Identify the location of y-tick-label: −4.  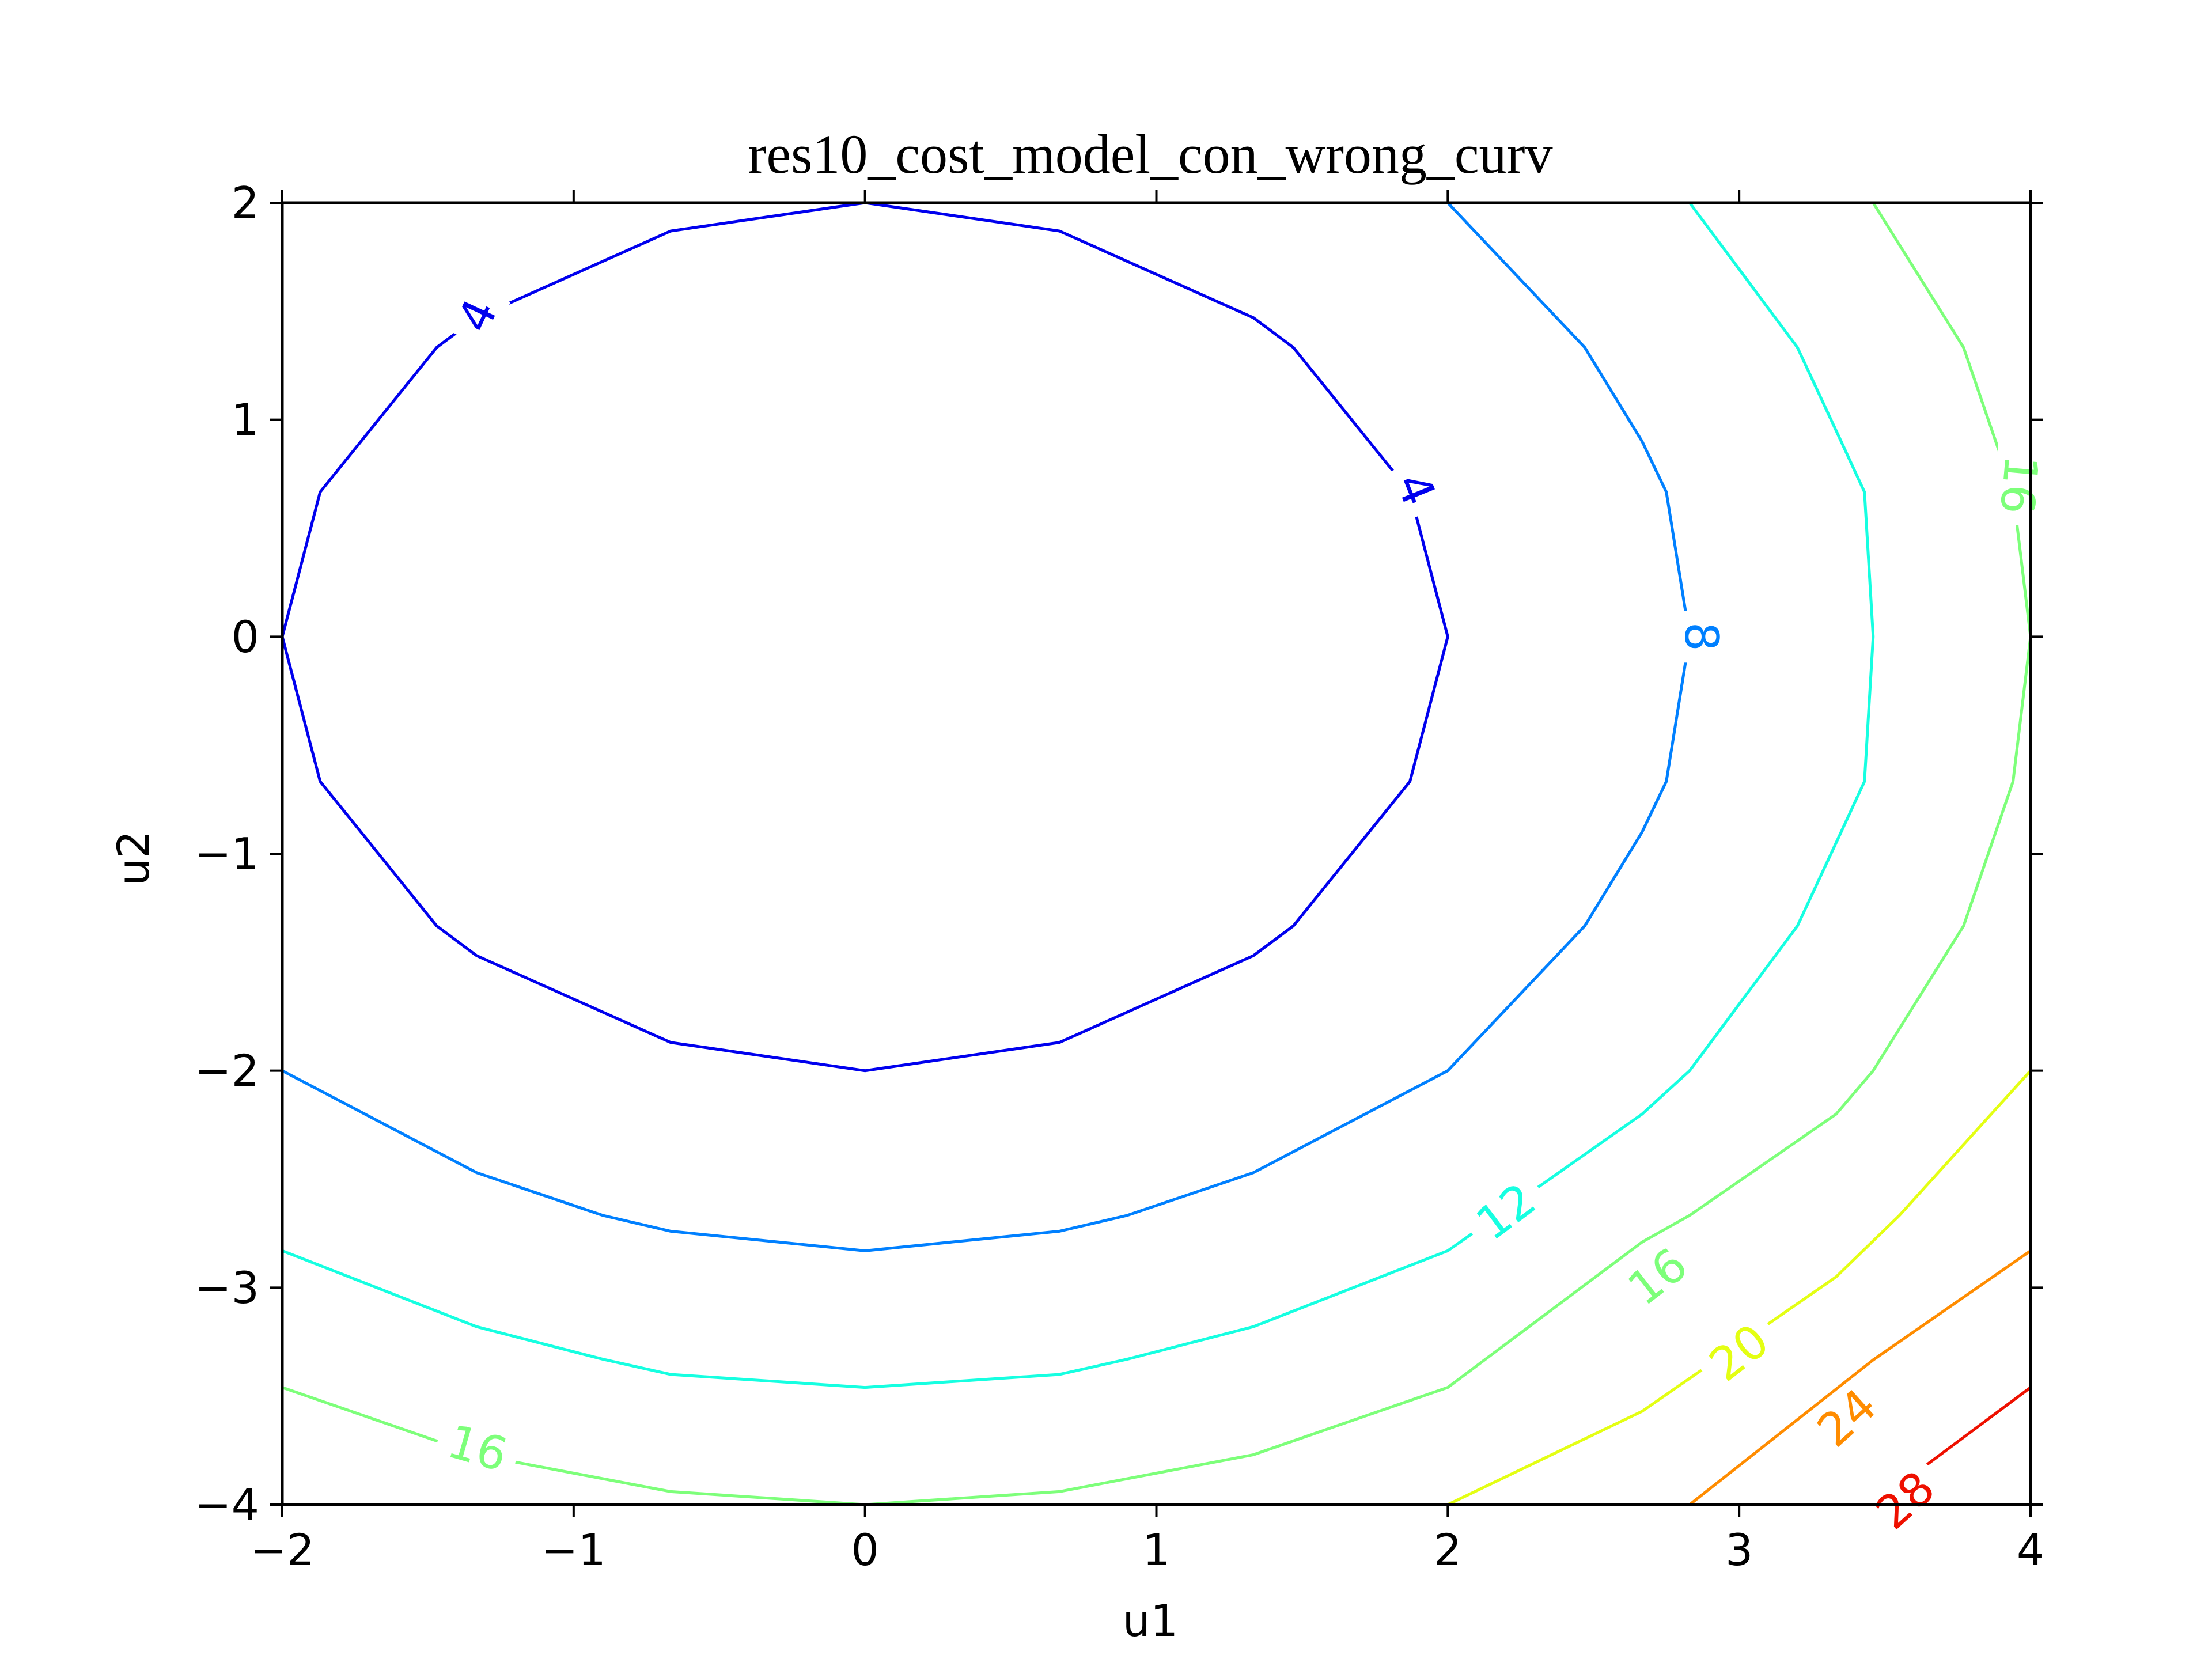
(227, 1505).